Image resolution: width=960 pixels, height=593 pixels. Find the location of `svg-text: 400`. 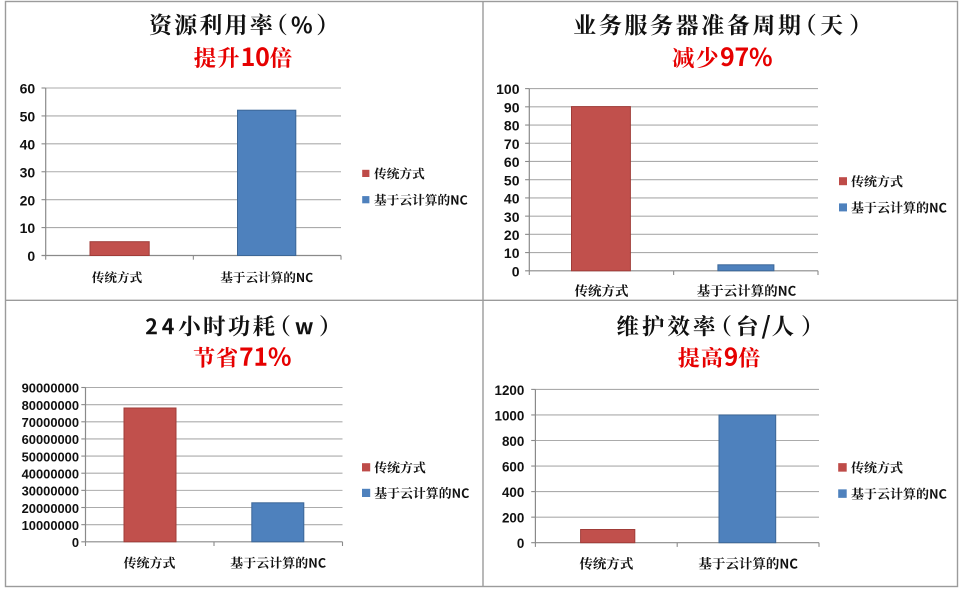

svg-text: 400 is located at coordinates (513, 492).